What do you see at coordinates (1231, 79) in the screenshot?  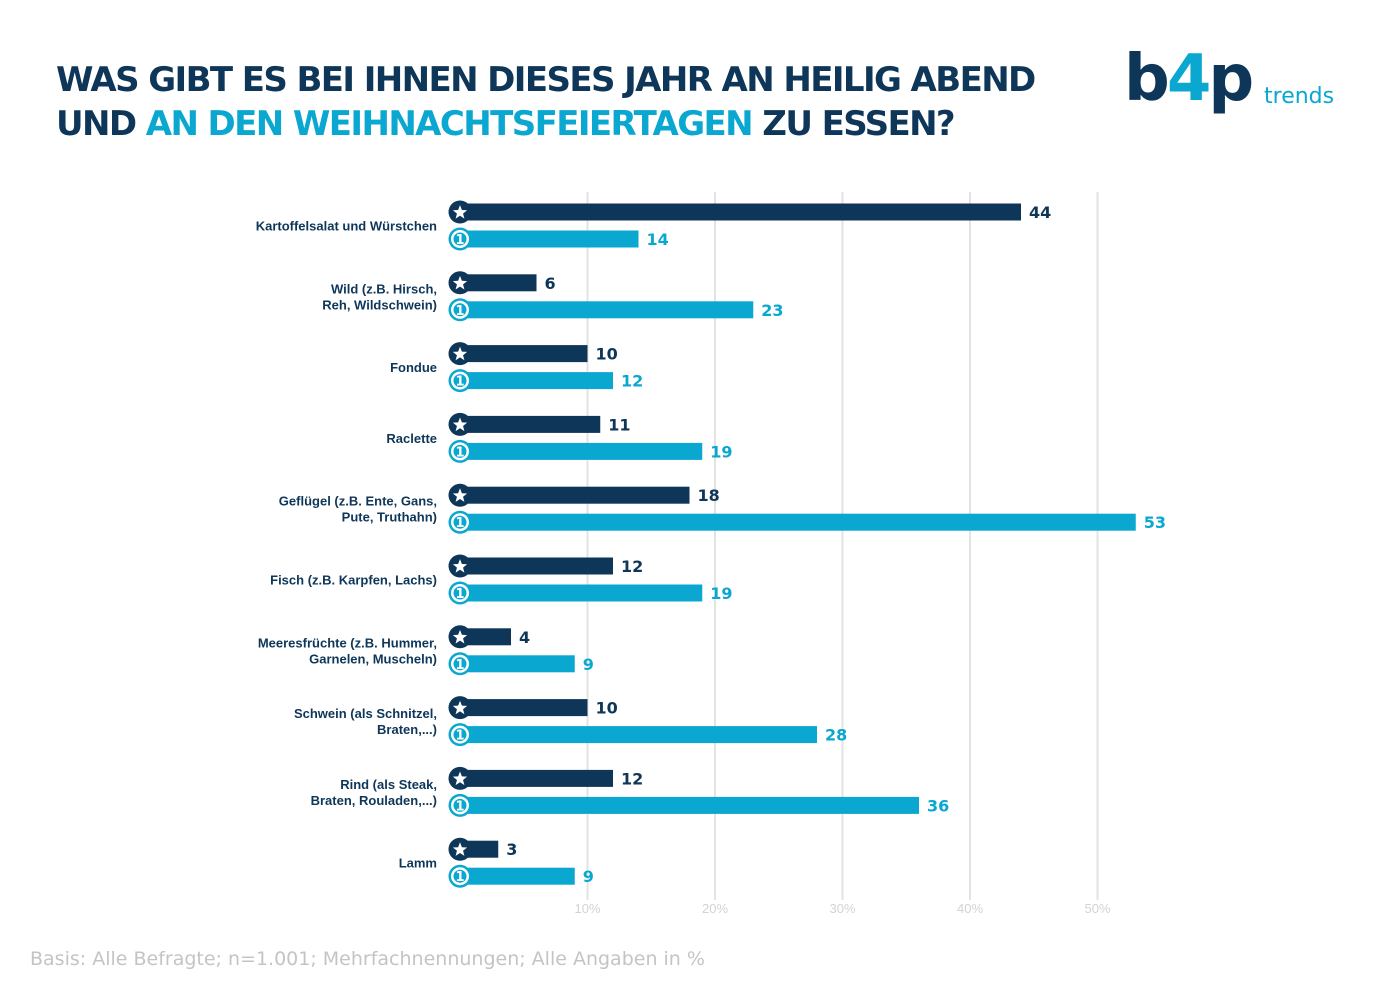 I see `logo-mark-p: p` at bounding box center [1231, 79].